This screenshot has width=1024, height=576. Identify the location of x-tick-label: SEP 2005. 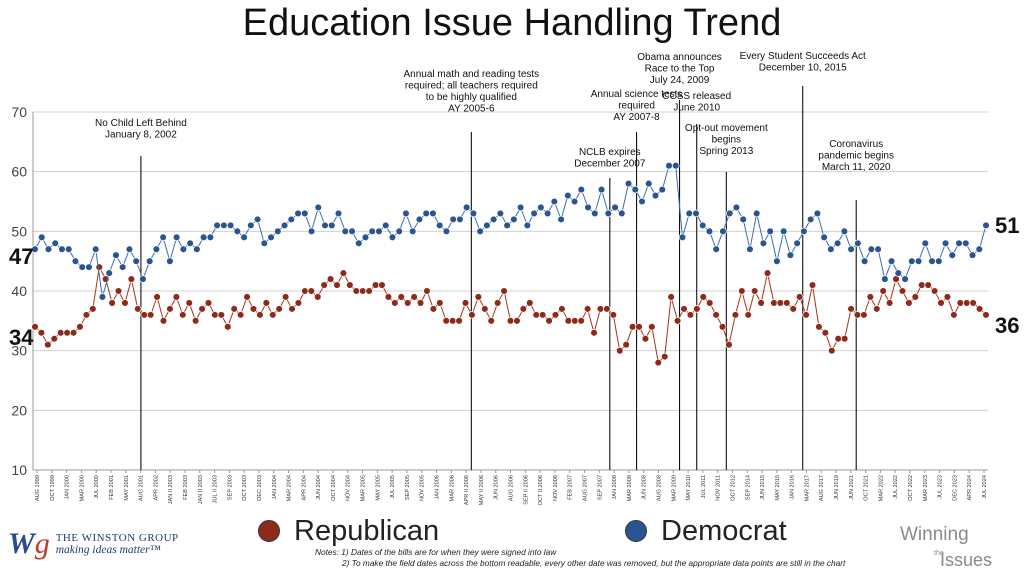
(408, 487).